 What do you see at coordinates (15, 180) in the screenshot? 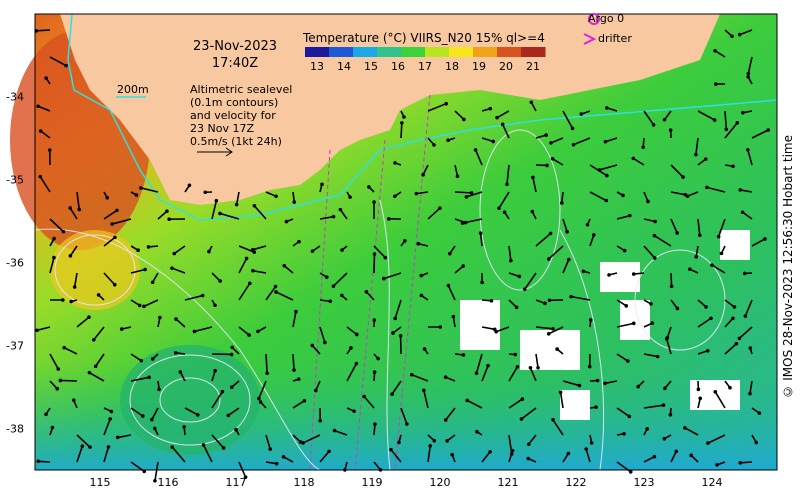
I see `lat-tick-35: -35` at bounding box center [15, 180].